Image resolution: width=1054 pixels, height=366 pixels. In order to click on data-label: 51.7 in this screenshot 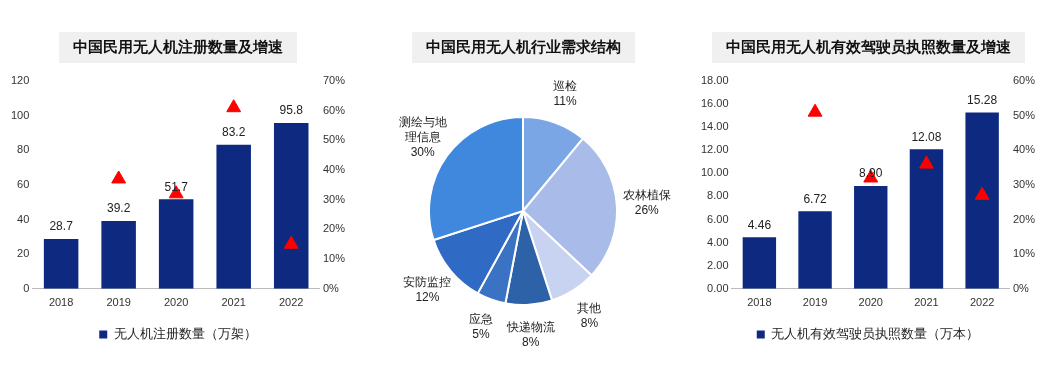, I will do `click(176, 186)`.